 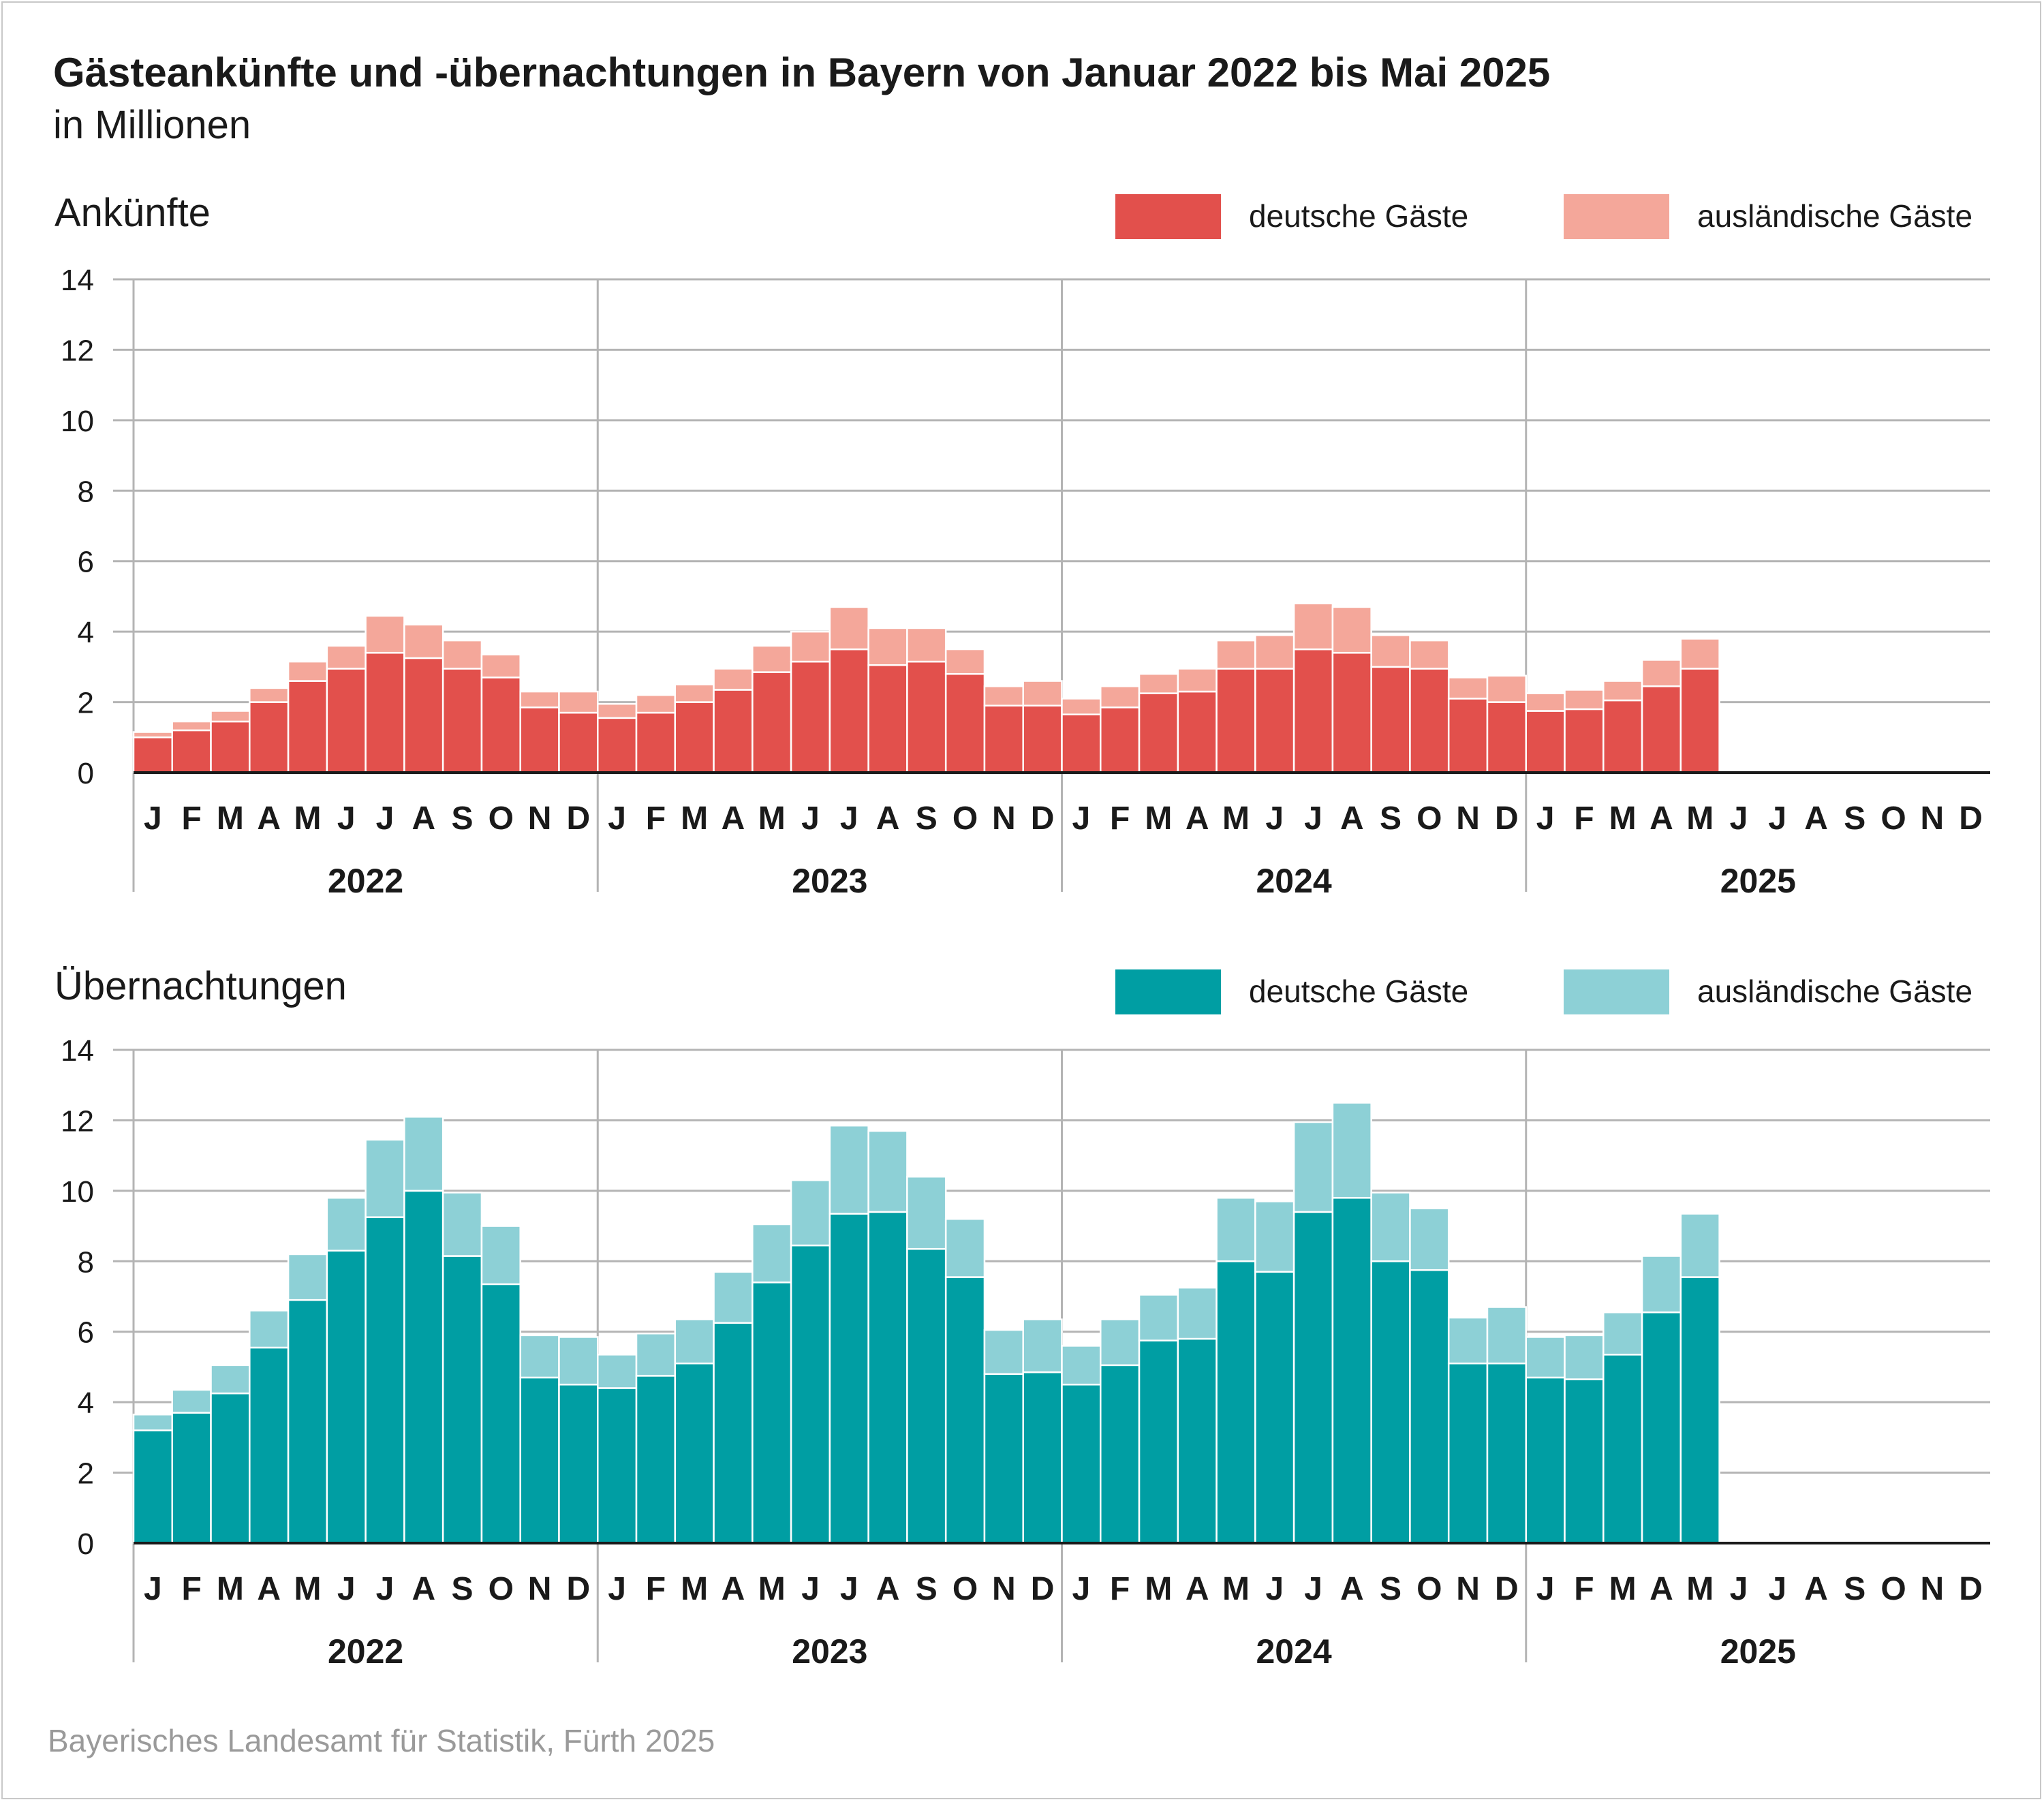 I want to click on nights-legend-label-0: deutsche Gäste, so click(x=1358, y=991).